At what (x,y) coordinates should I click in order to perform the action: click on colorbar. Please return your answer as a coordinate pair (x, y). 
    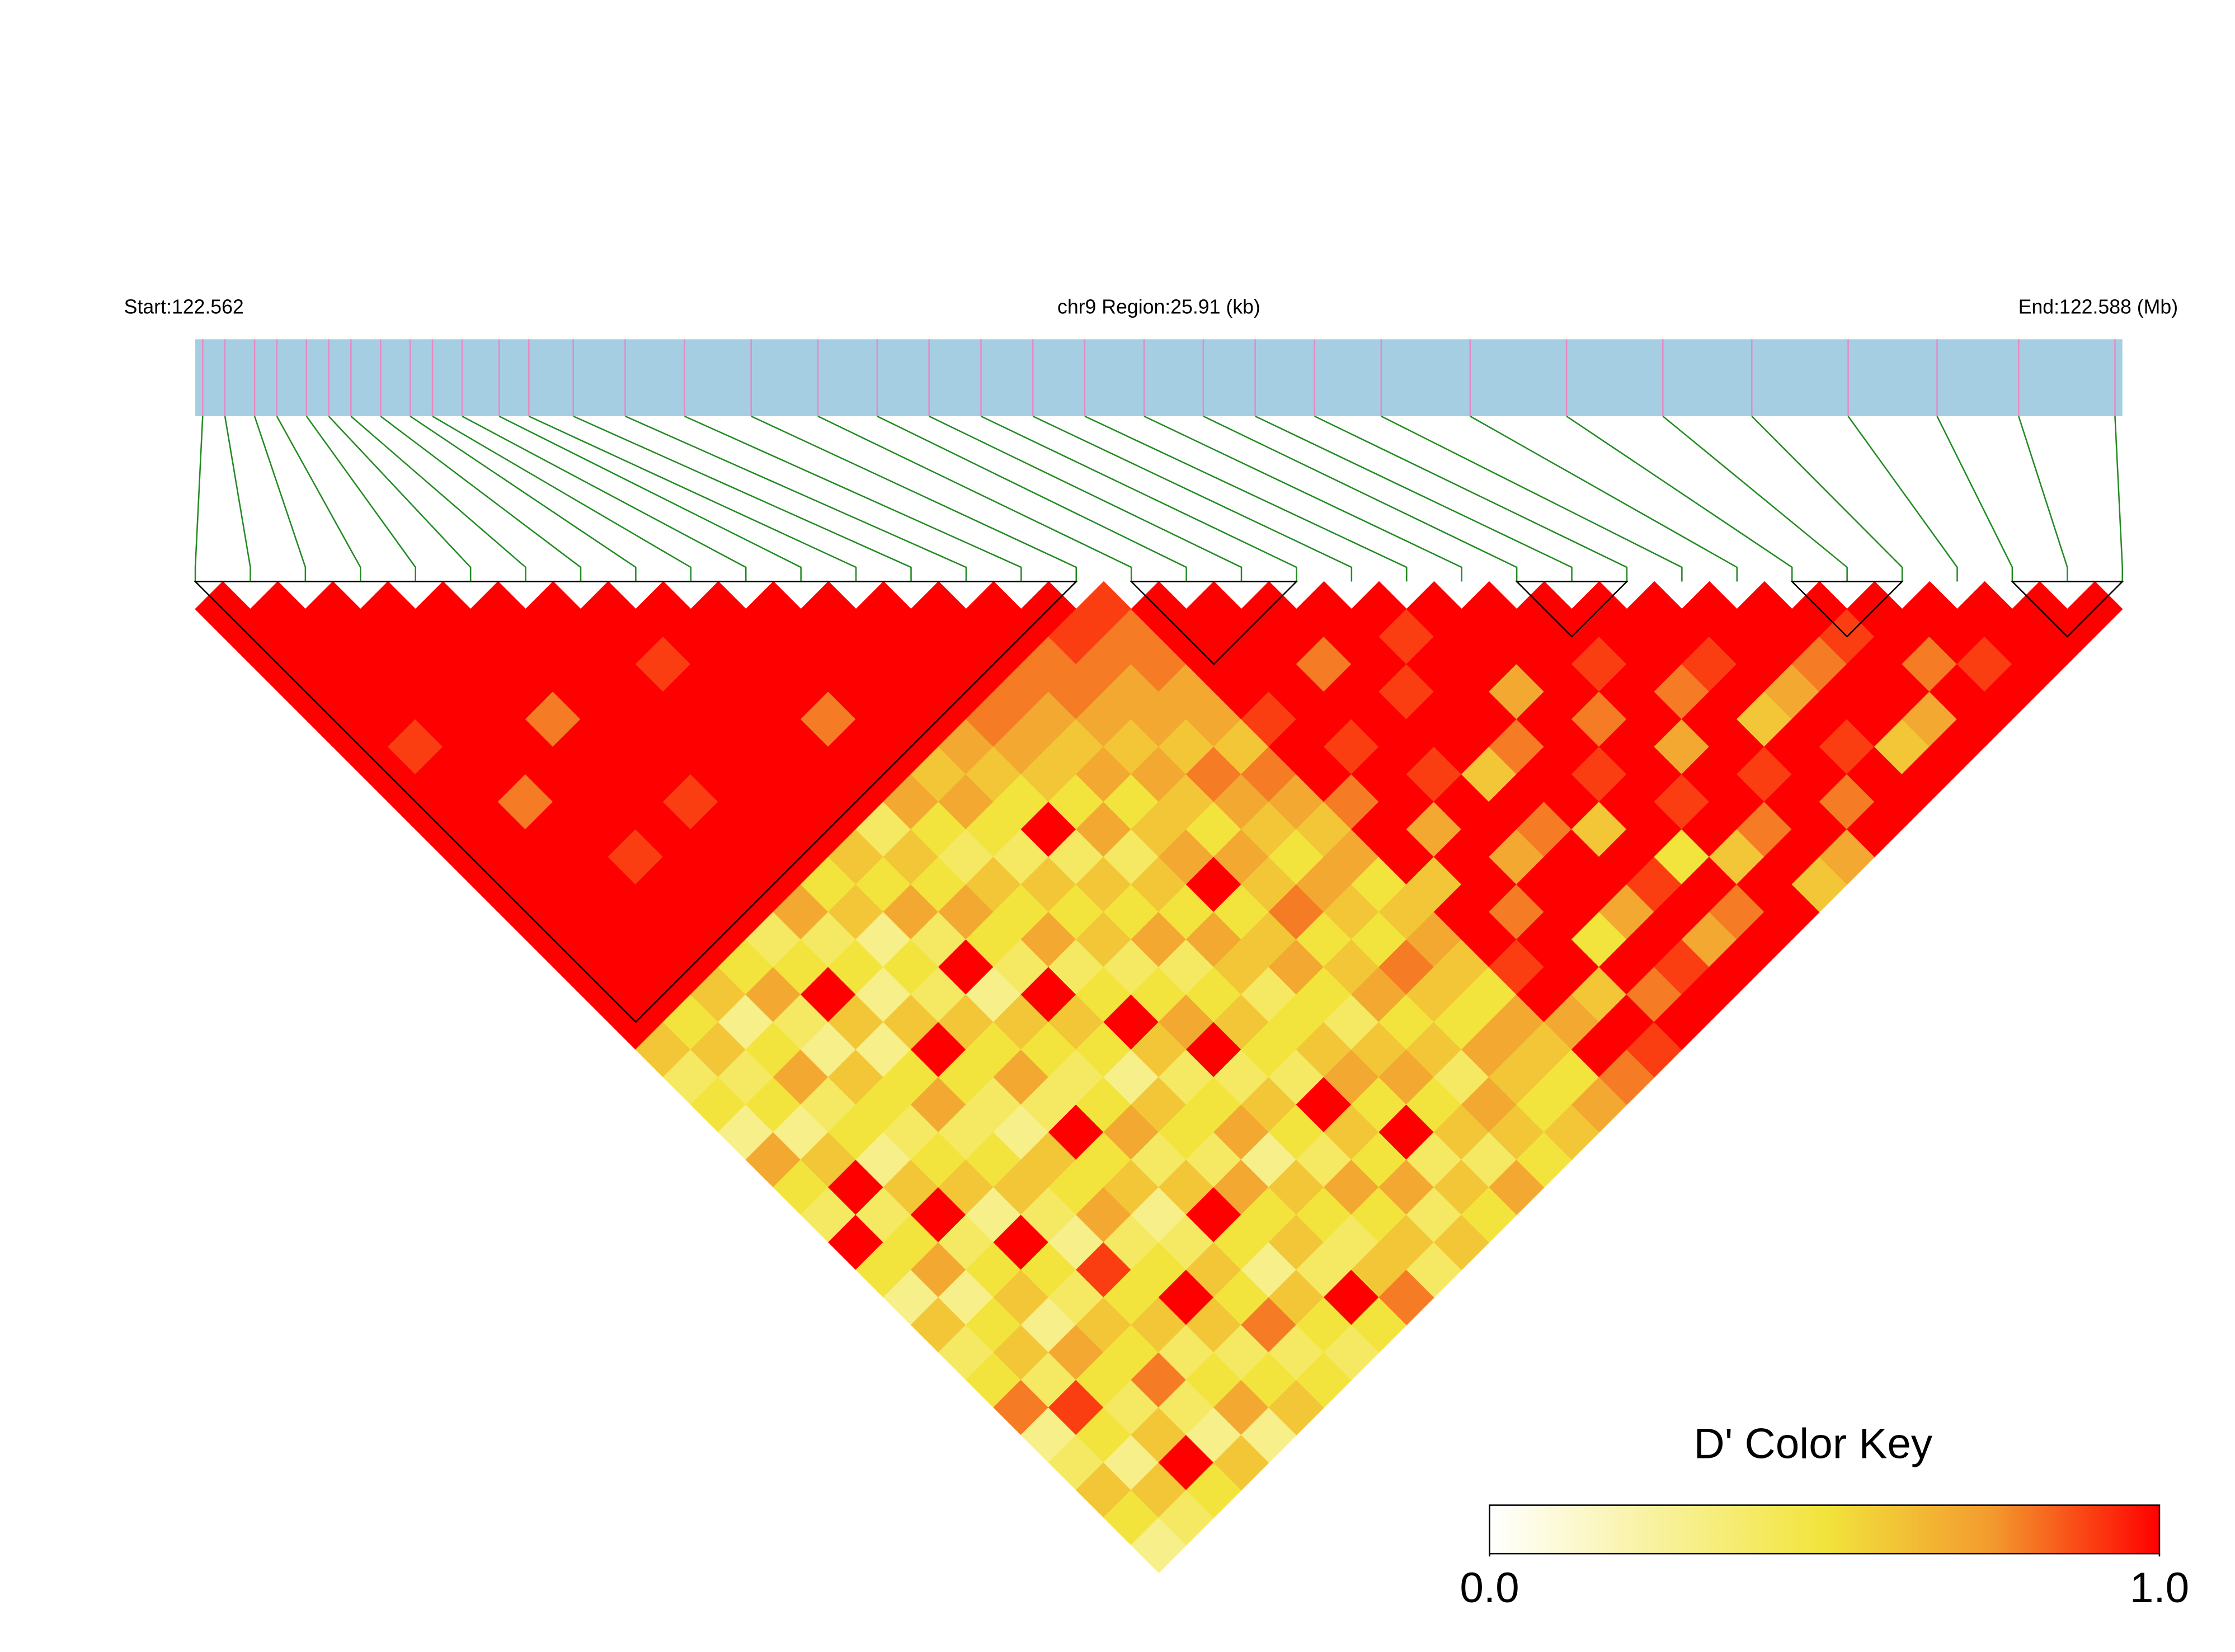
    Looking at the image, I should click on (1825, 1529).